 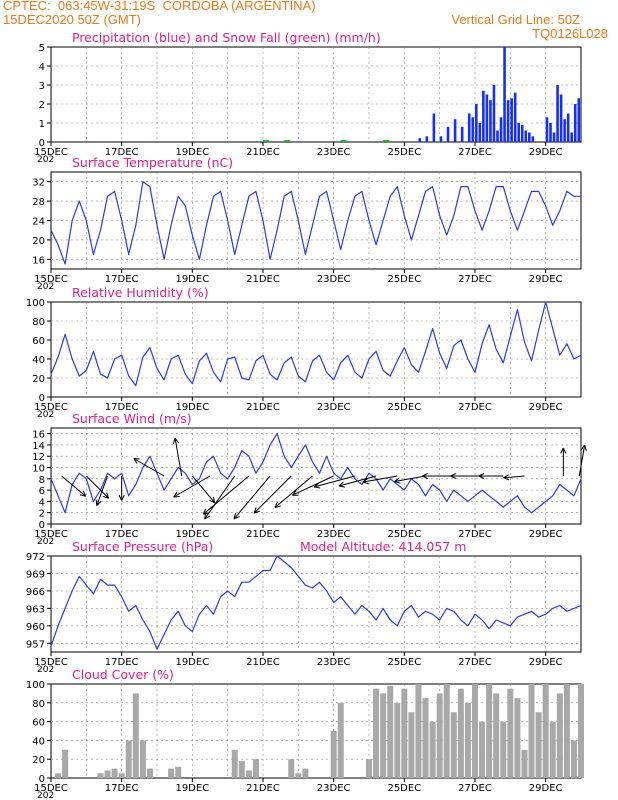 I want to click on panel-title: Cloud Cover (%), so click(x=123, y=674).